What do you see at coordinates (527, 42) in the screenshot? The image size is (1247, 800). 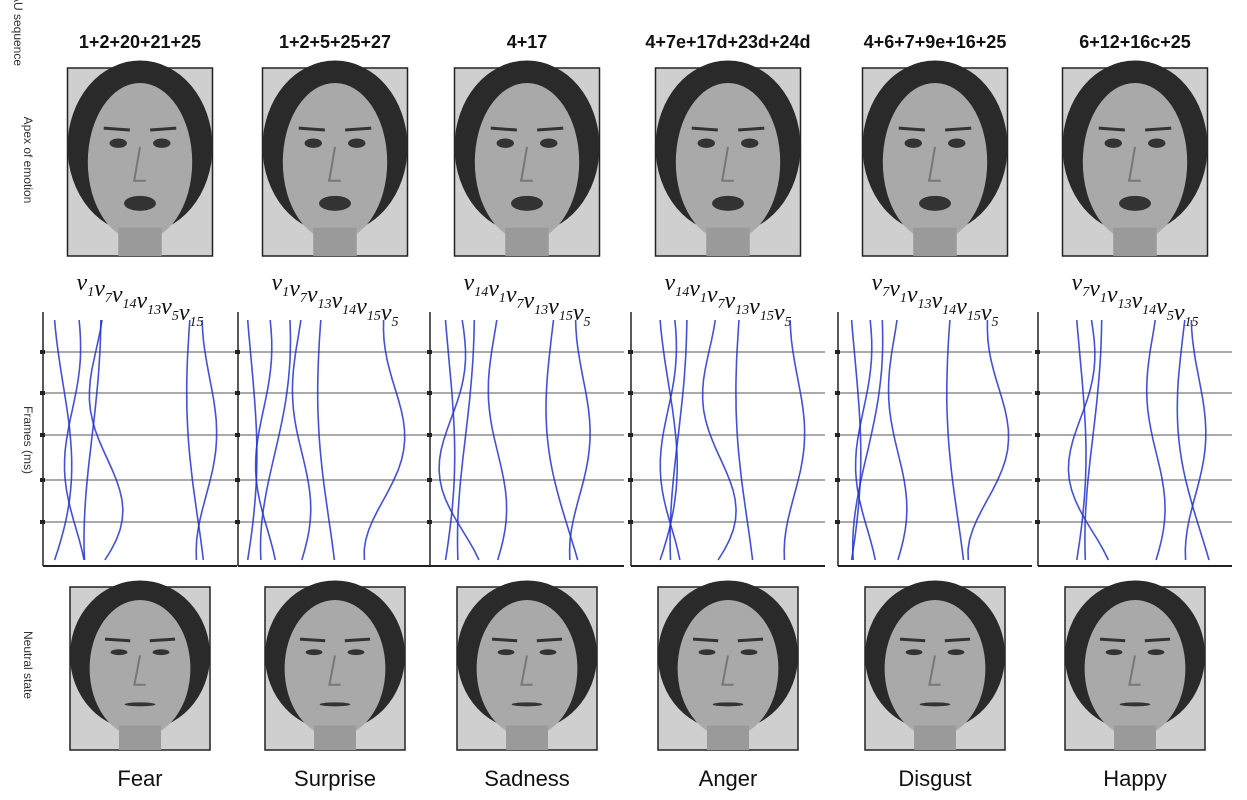 I see `au-sequence: 4+17` at bounding box center [527, 42].